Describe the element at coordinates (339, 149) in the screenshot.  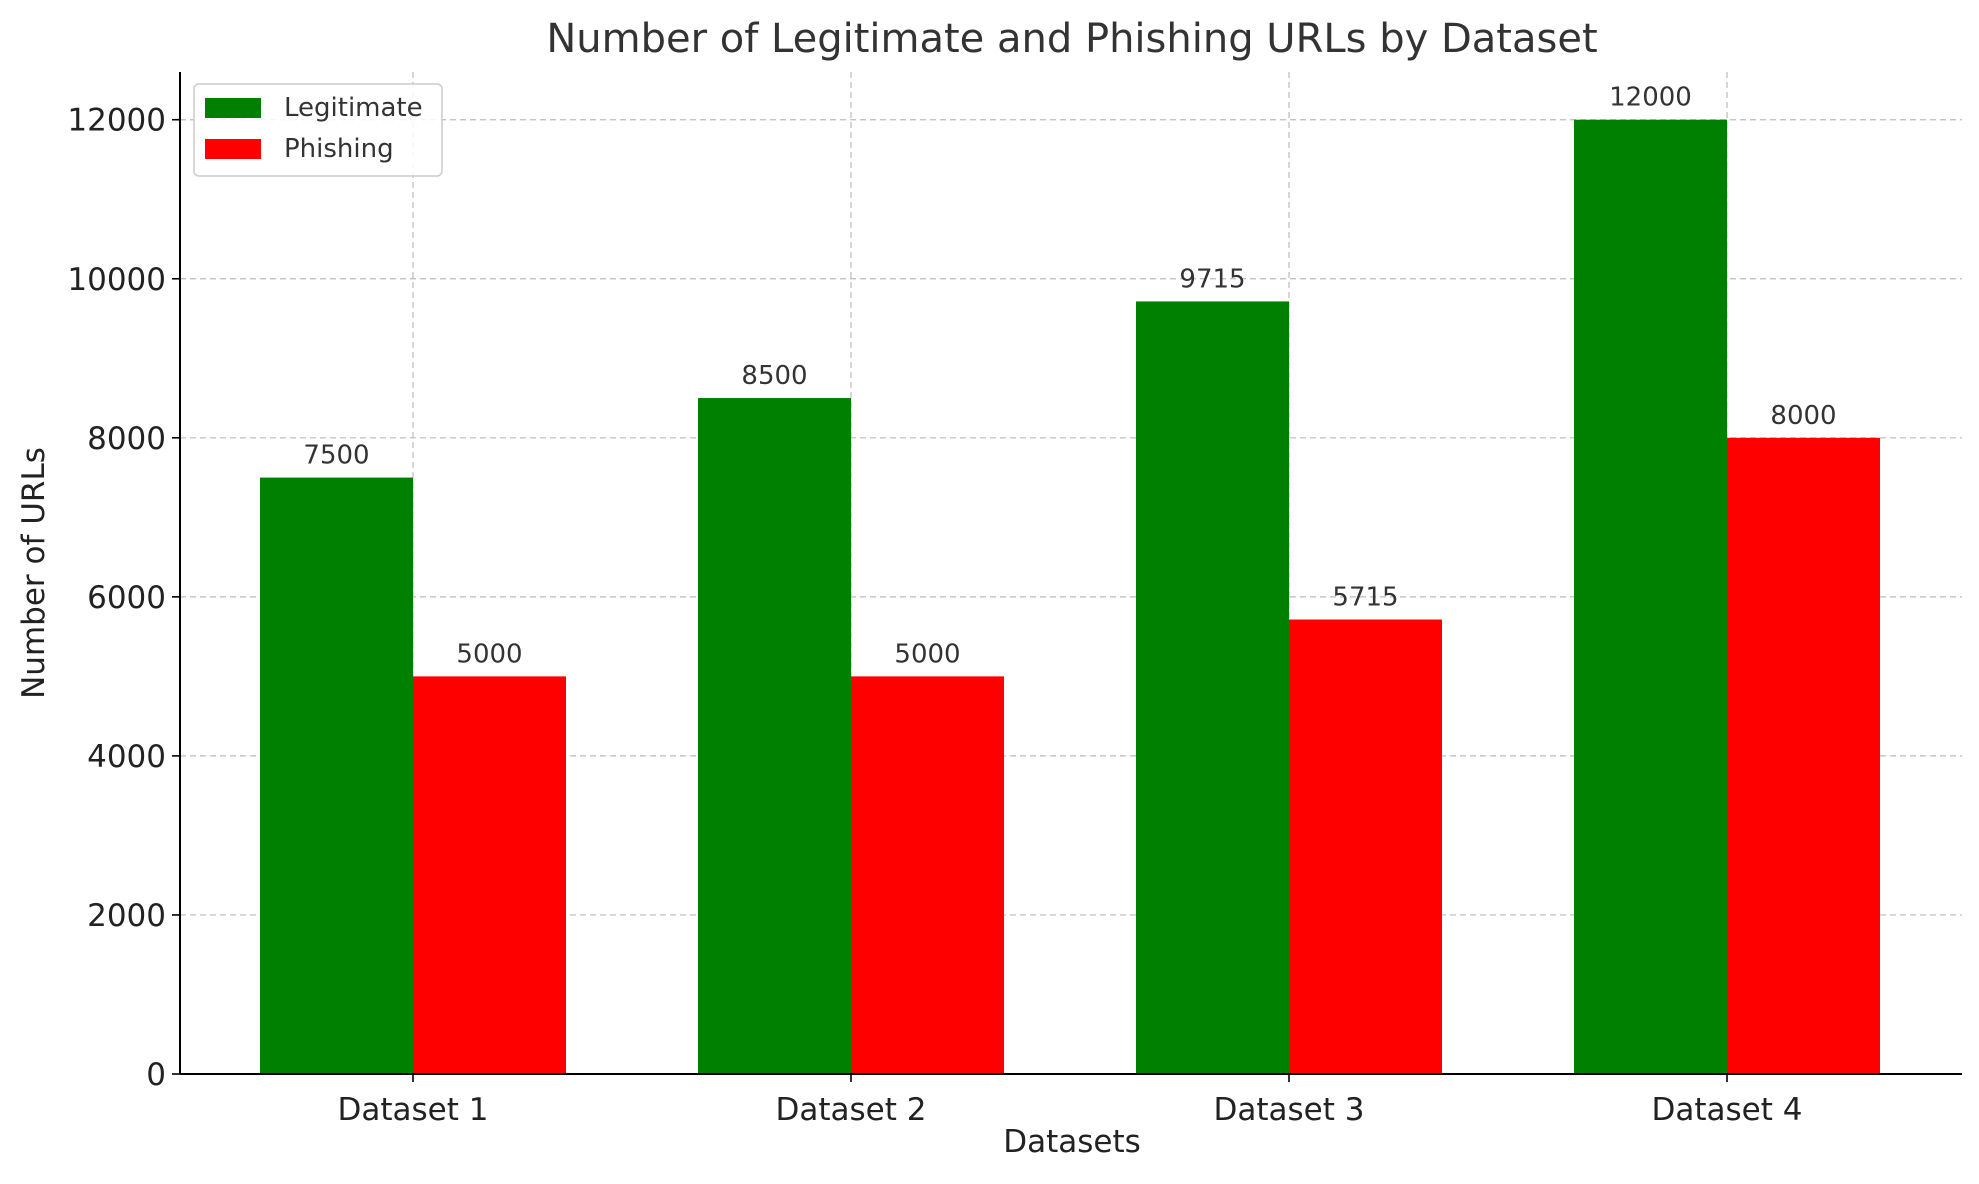
I see `legend-label-phishing: Phishing` at that location.